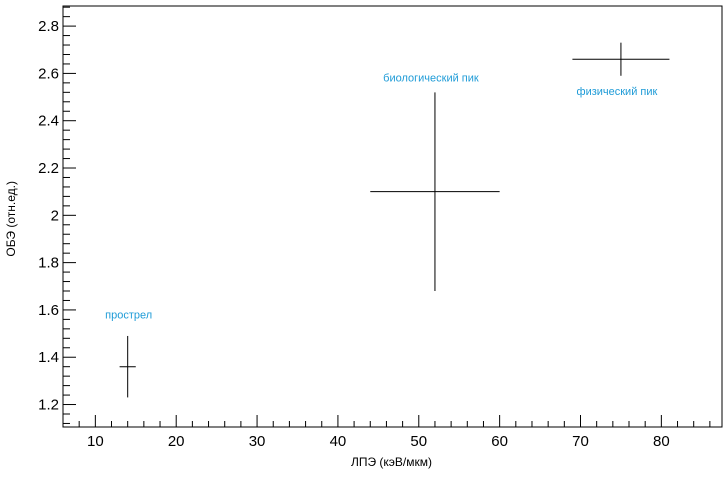  Describe the element at coordinates (617, 92) in the screenshot. I see `point-label: физический пик` at that location.